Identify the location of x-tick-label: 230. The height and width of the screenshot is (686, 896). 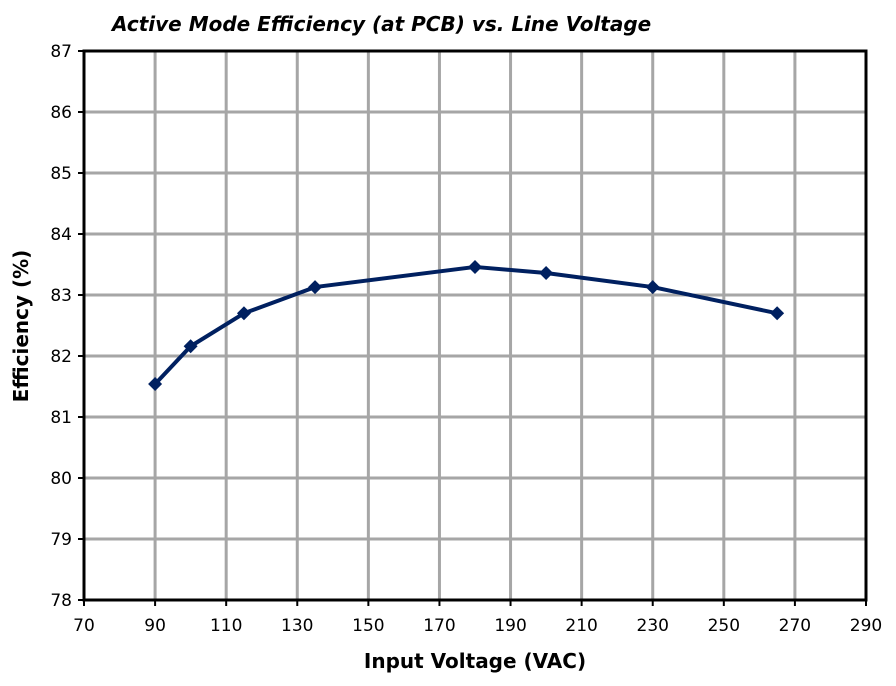
(653, 626).